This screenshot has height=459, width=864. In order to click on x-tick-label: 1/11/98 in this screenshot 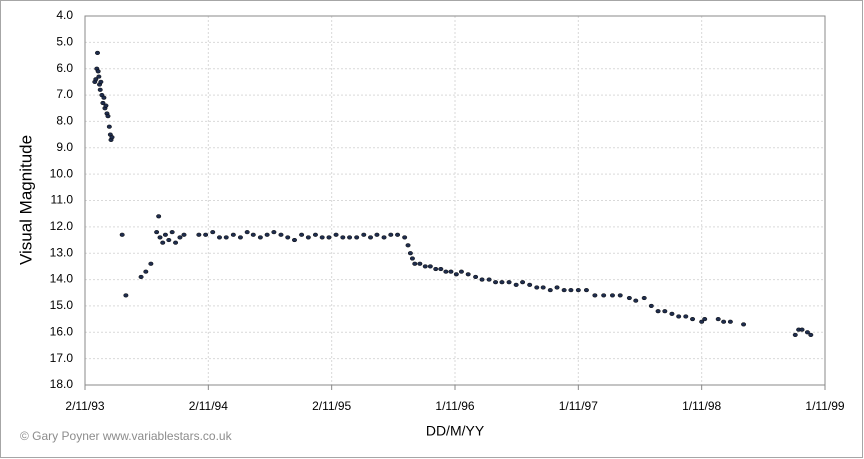, I will do `click(701, 406)`.